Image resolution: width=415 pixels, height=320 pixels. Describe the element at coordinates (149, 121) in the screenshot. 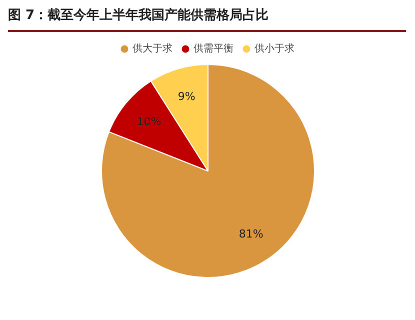

I see `data-label: 10%` at that location.